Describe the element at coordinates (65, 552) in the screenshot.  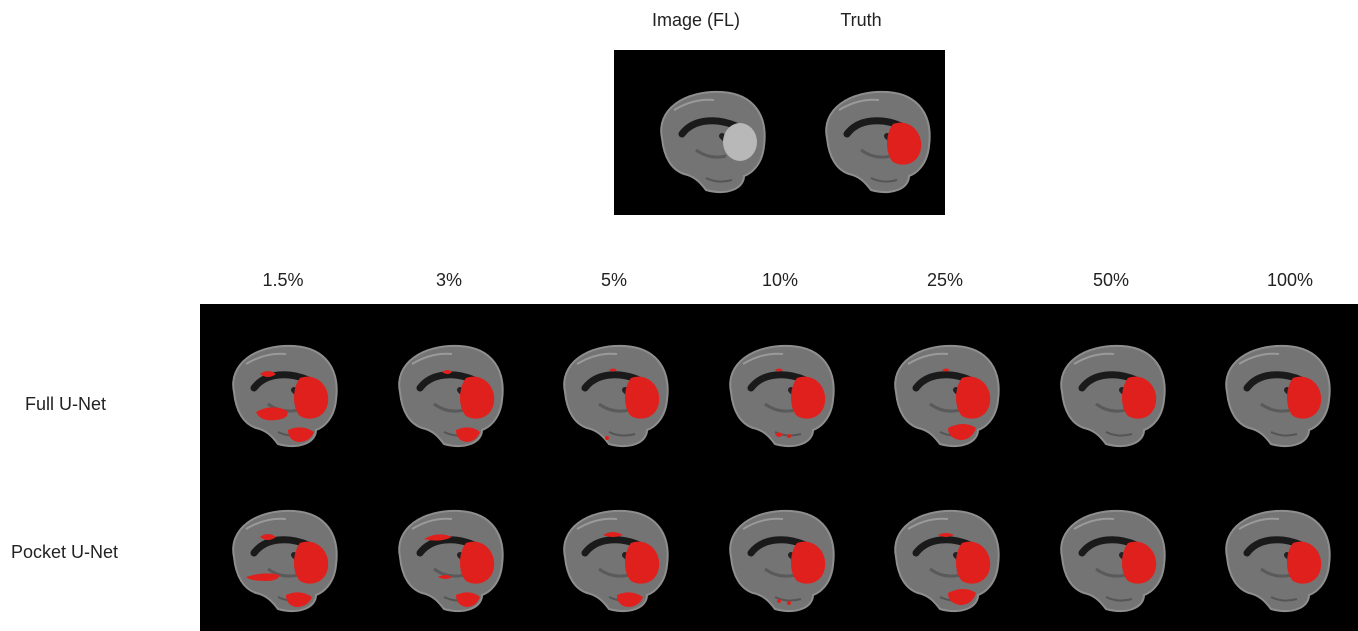
I see `row-label-pocket-unet: Pocket U-Net` at that location.